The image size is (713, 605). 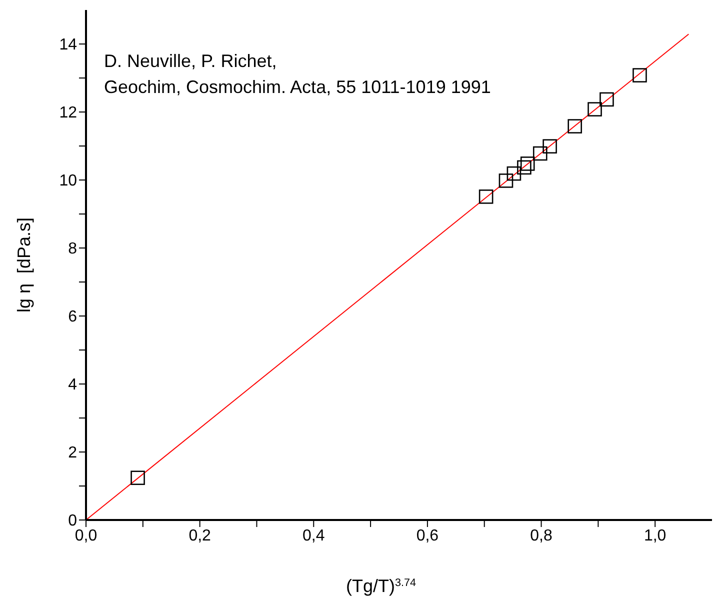 I want to click on y-tick-label: 6, so click(x=73, y=317).